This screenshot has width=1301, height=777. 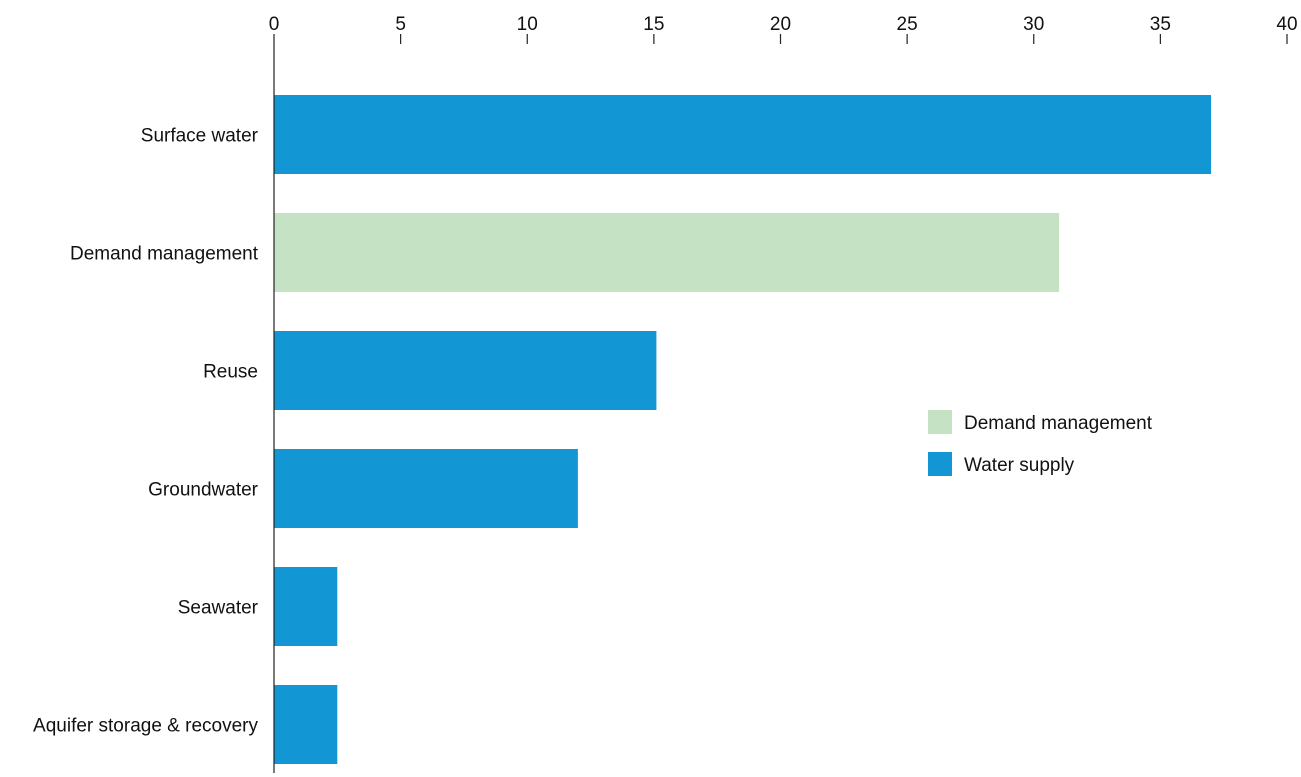 What do you see at coordinates (940, 464) in the screenshot?
I see `legend-swatch-water-supply` at bounding box center [940, 464].